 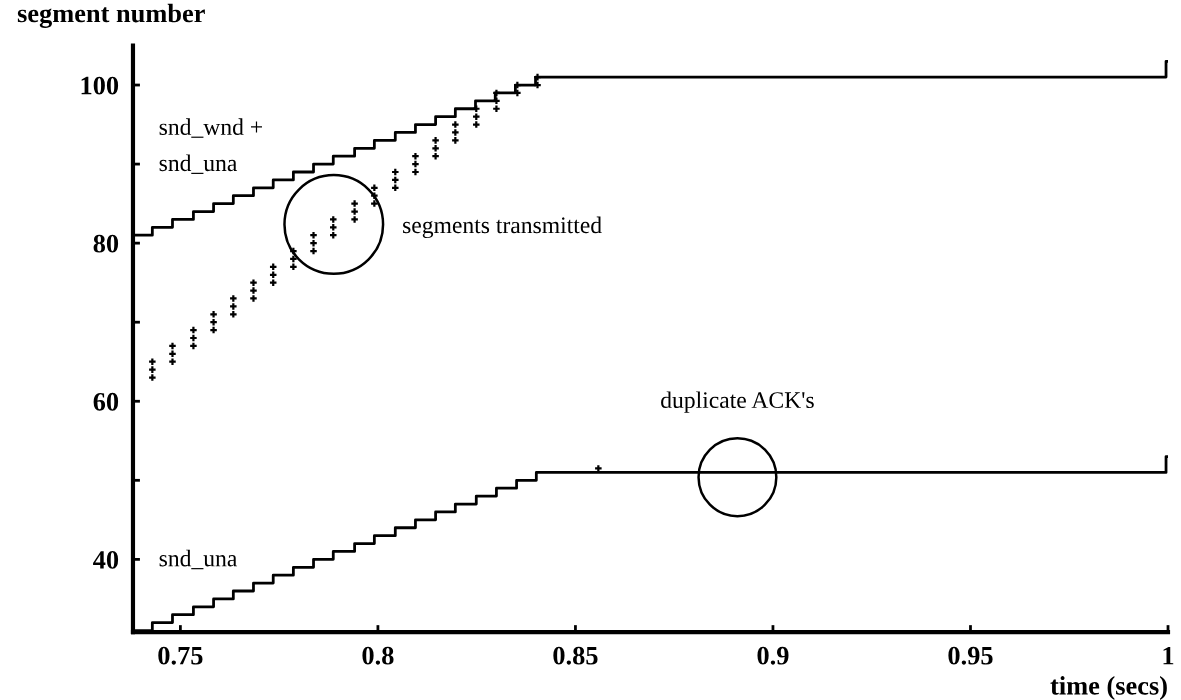 I want to click on y-tick-label: 40, so click(x=106, y=559).